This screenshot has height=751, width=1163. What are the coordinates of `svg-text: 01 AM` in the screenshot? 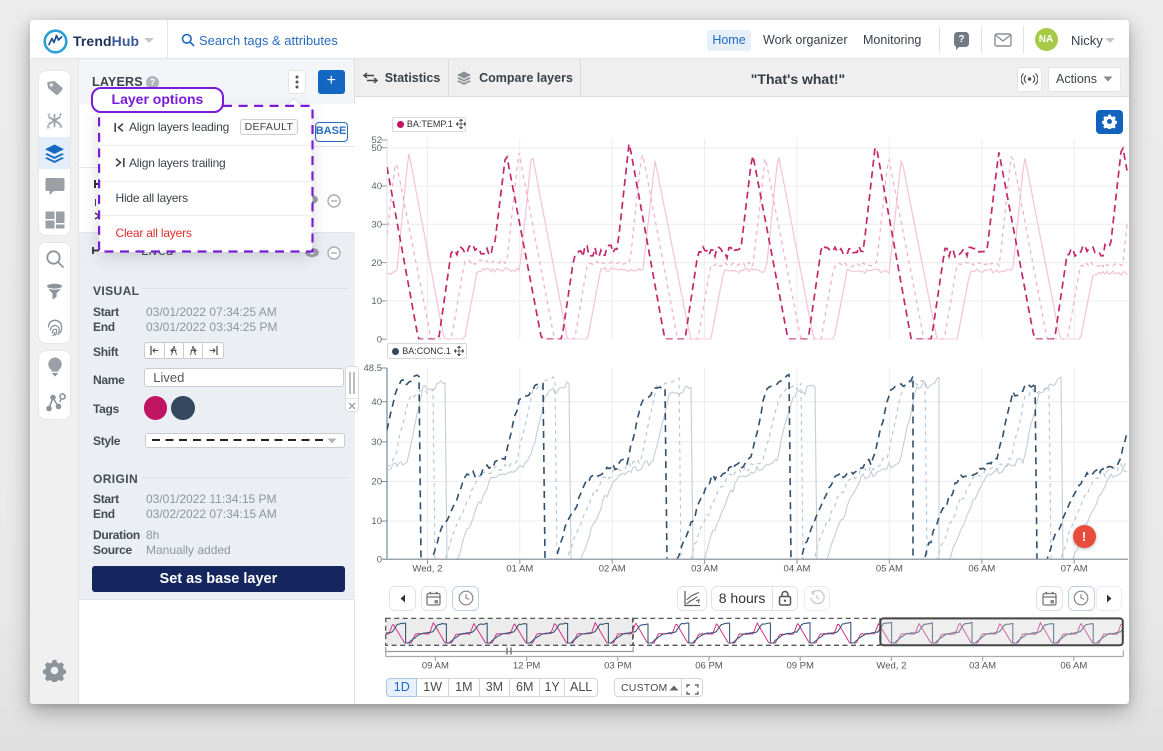 It's located at (519, 569).